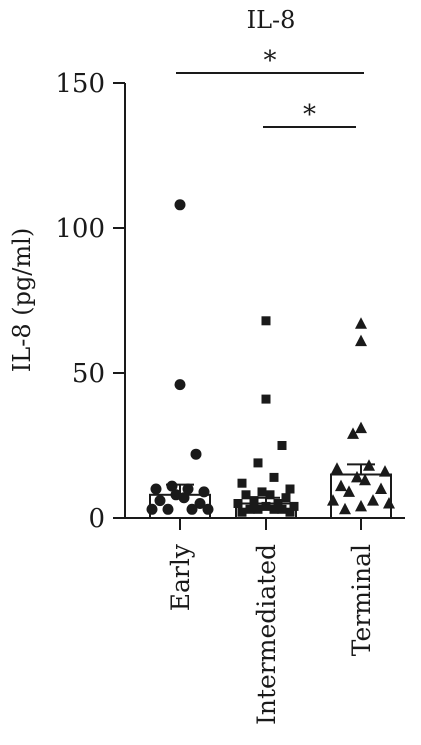  What do you see at coordinates (88, 374) in the screenshot?
I see `y-tick-label: 50` at bounding box center [88, 374].